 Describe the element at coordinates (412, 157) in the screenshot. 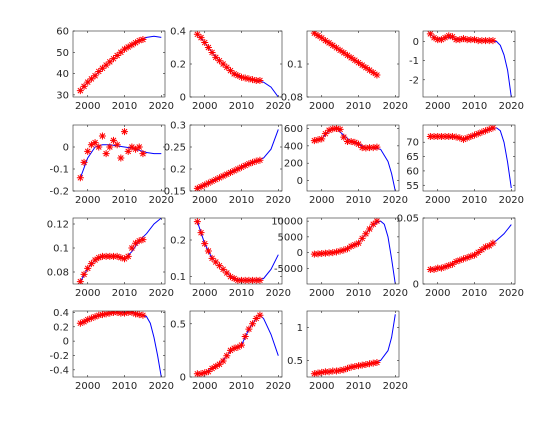

I see `y-tick-label: 65` at that location.